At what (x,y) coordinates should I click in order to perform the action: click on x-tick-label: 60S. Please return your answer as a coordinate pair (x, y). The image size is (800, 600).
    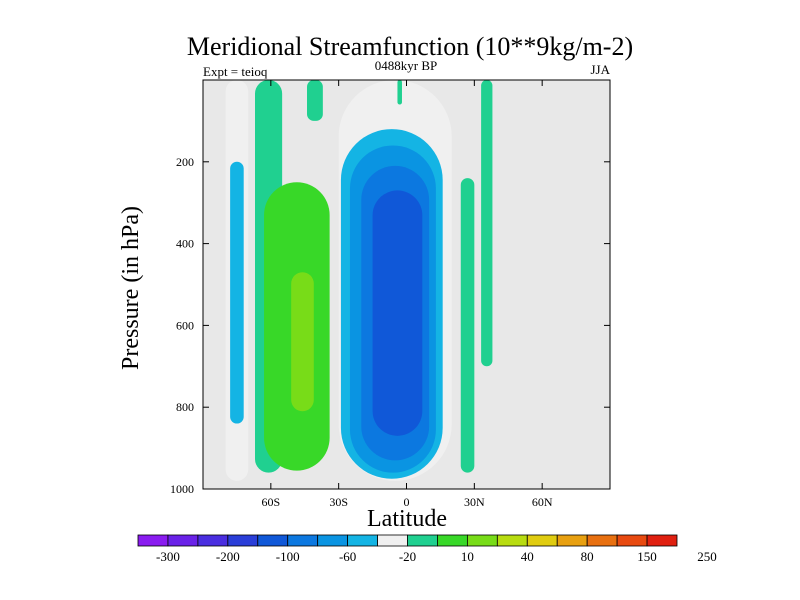
    Looking at the image, I should click on (270, 502).